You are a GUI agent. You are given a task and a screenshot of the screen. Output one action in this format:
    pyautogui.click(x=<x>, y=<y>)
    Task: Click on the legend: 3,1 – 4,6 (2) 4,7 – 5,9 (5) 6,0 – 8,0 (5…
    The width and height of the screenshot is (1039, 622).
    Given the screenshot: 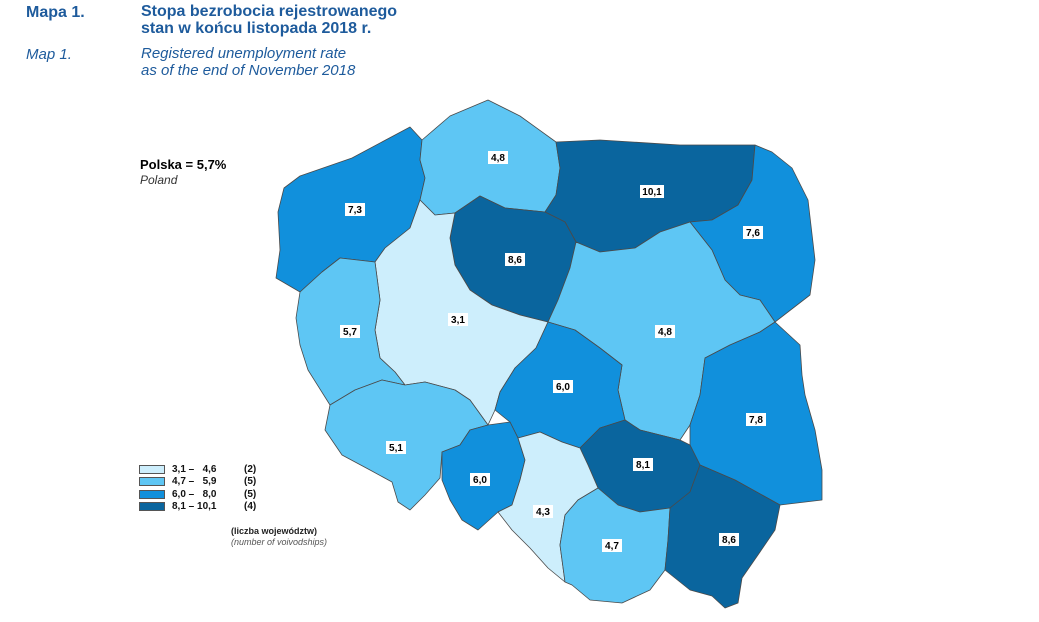 What is the action you would take?
    pyautogui.click(x=197, y=488)
    